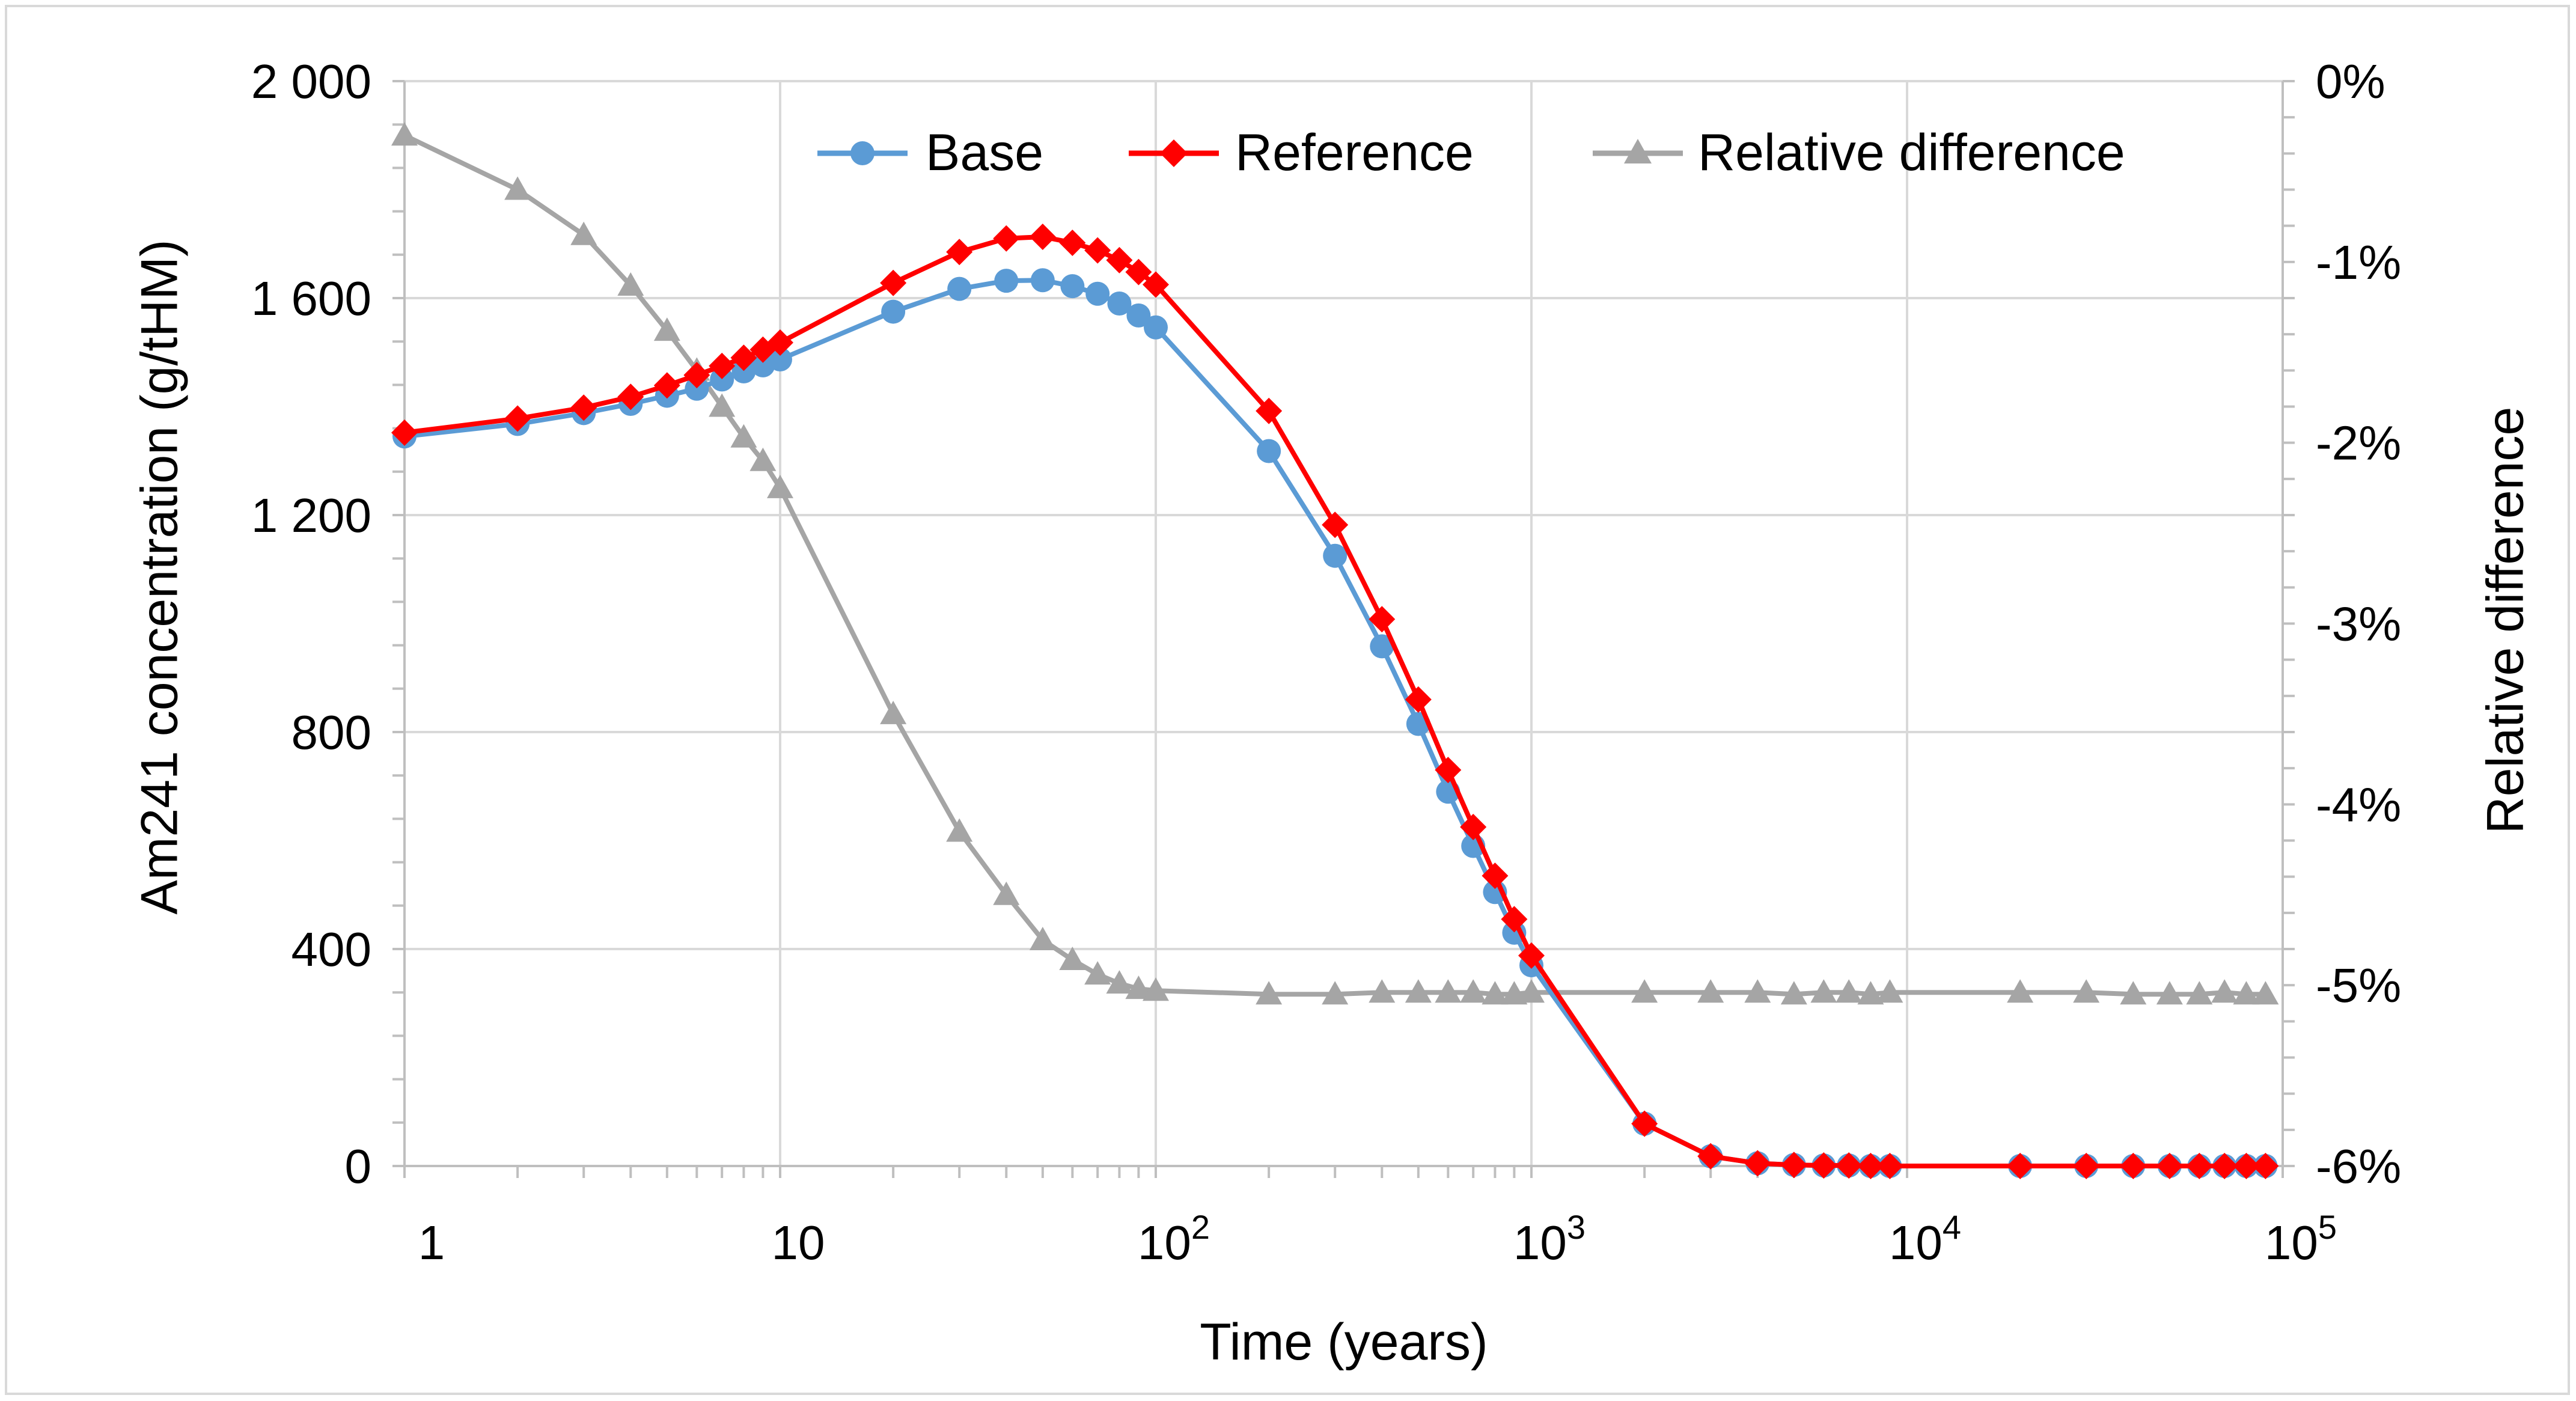  What do you see at coordinates (331, 949) in the screenshot?
I see `y-tick-label: 400` at bounding box center [331, 949].